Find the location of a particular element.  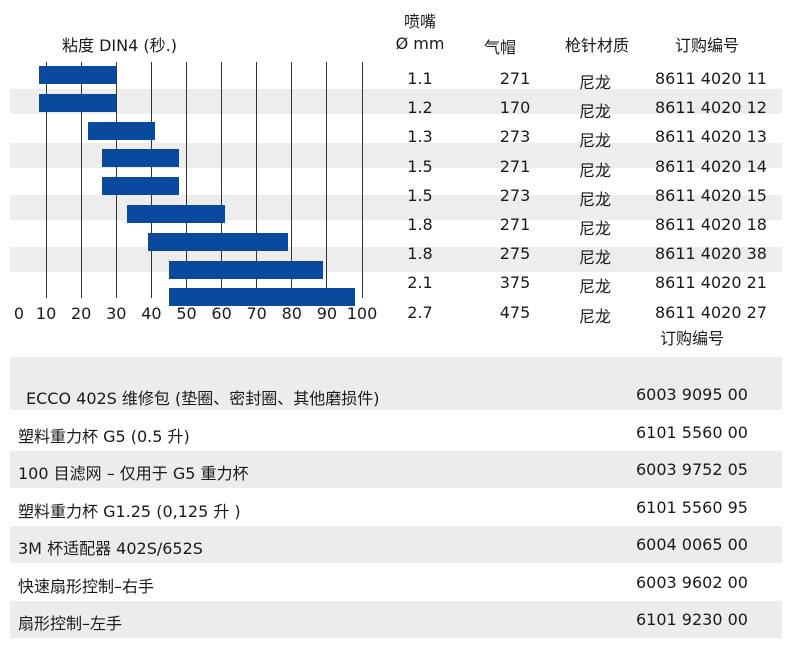

x-tick-label: 70 is located at coordinates (256, 313).